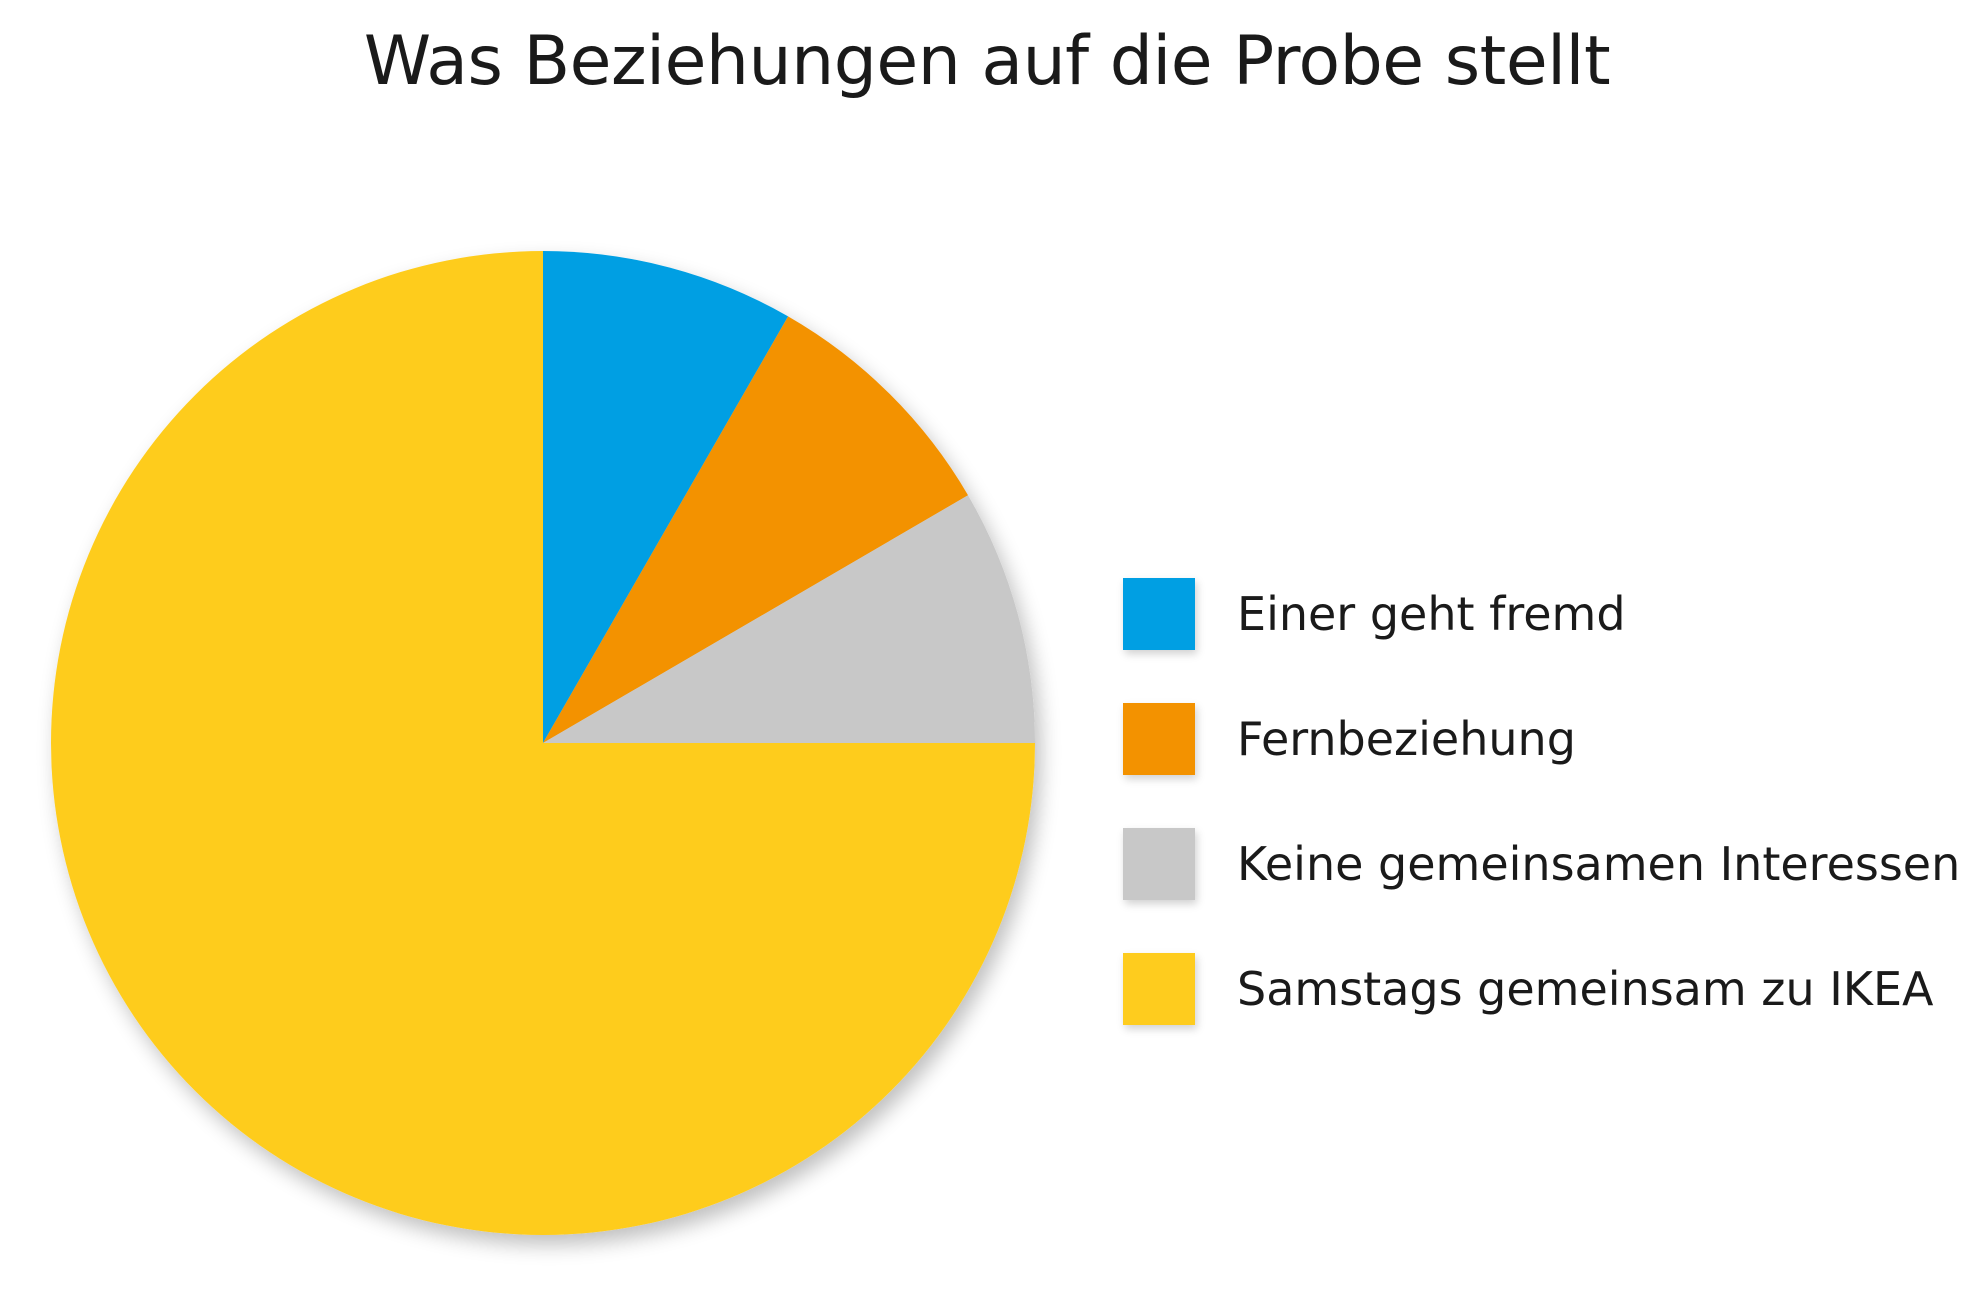 This screenshot has height=1303, width=1974. I want to click on legend-item: Samstags gemeinsam zu IKEA, so click(1543, 989).